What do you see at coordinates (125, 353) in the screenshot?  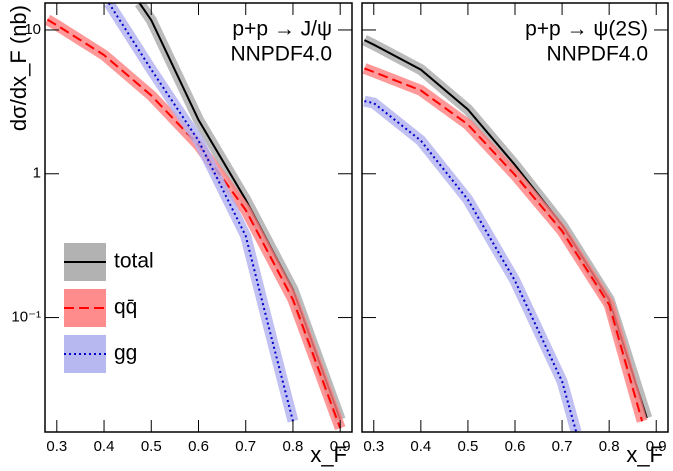 I see `legend-label: gg` at bounding box center [125, 353].